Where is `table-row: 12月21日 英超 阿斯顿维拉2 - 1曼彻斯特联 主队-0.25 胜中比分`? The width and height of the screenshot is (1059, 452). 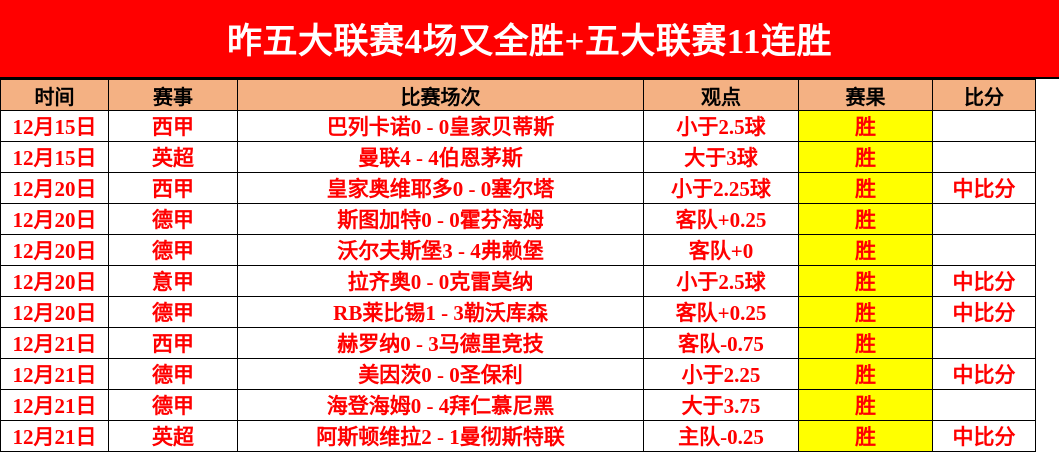 table-row: 12月21日 英超 阿斯顿维拉2 - 1曼彻斯特联 主队-0.25 胜中比分 is located at coordinates (518, 436).